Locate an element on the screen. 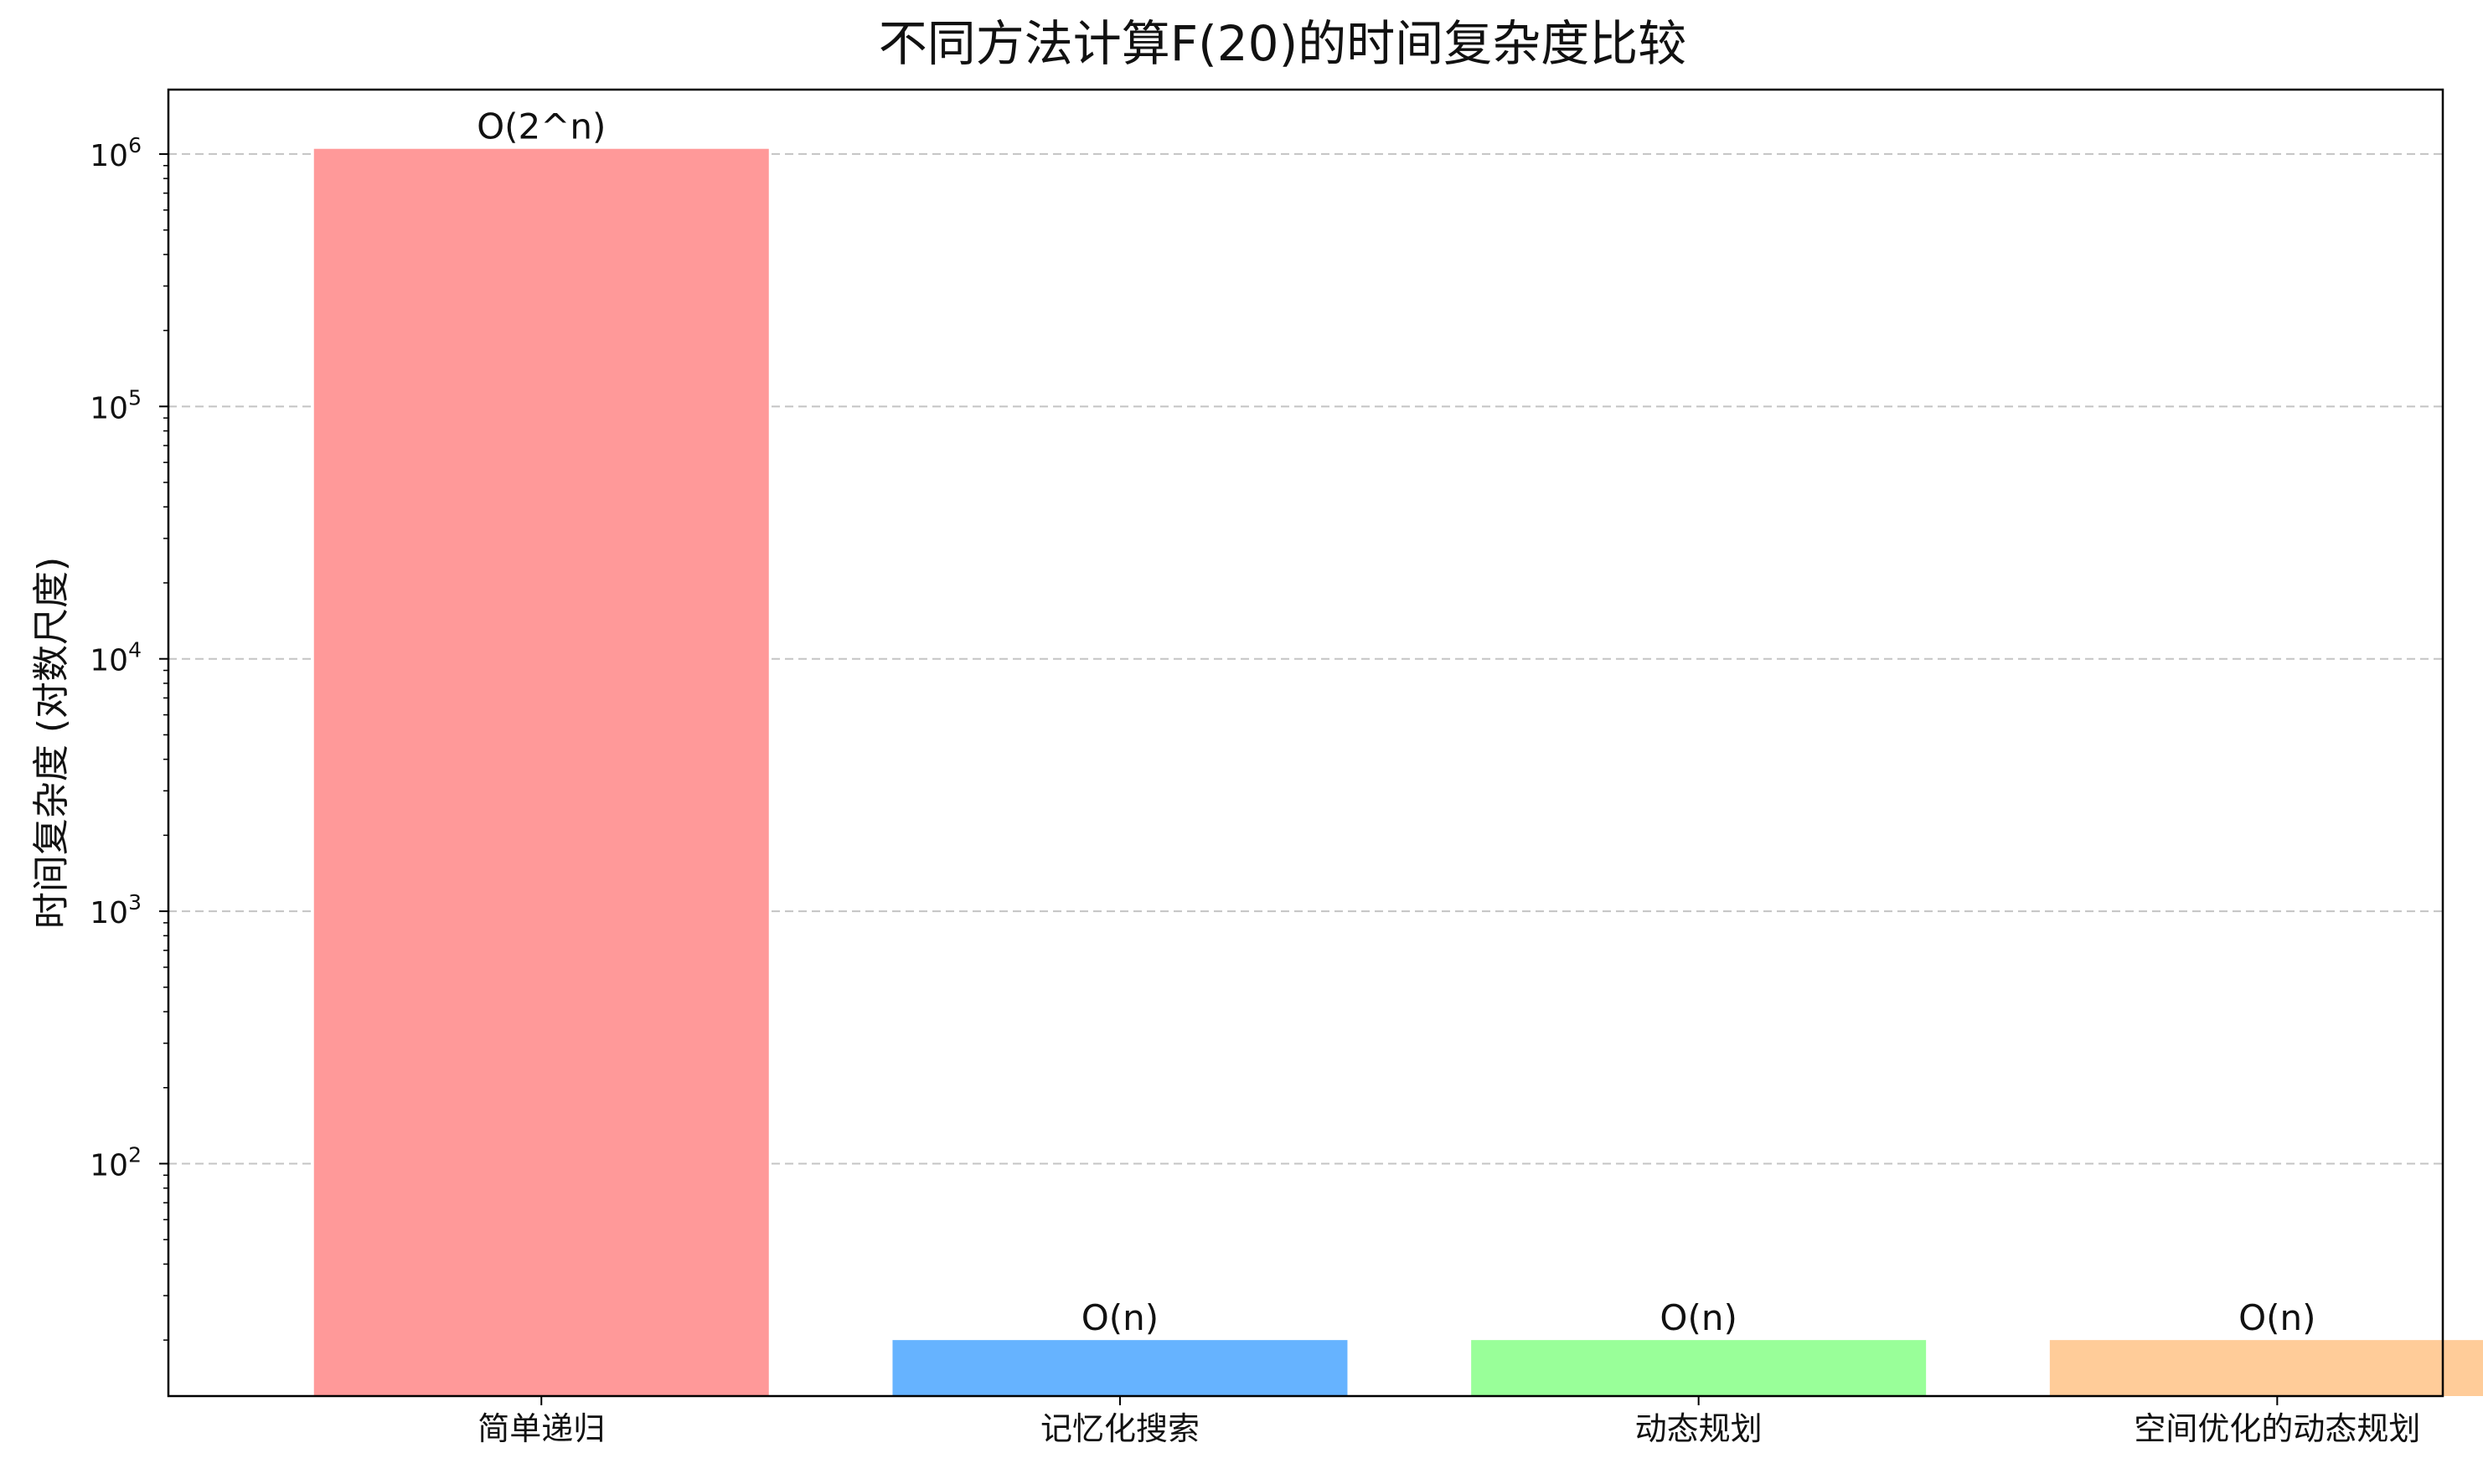  y-tick-label: 10⁶ is located at coordinates (116, 153).